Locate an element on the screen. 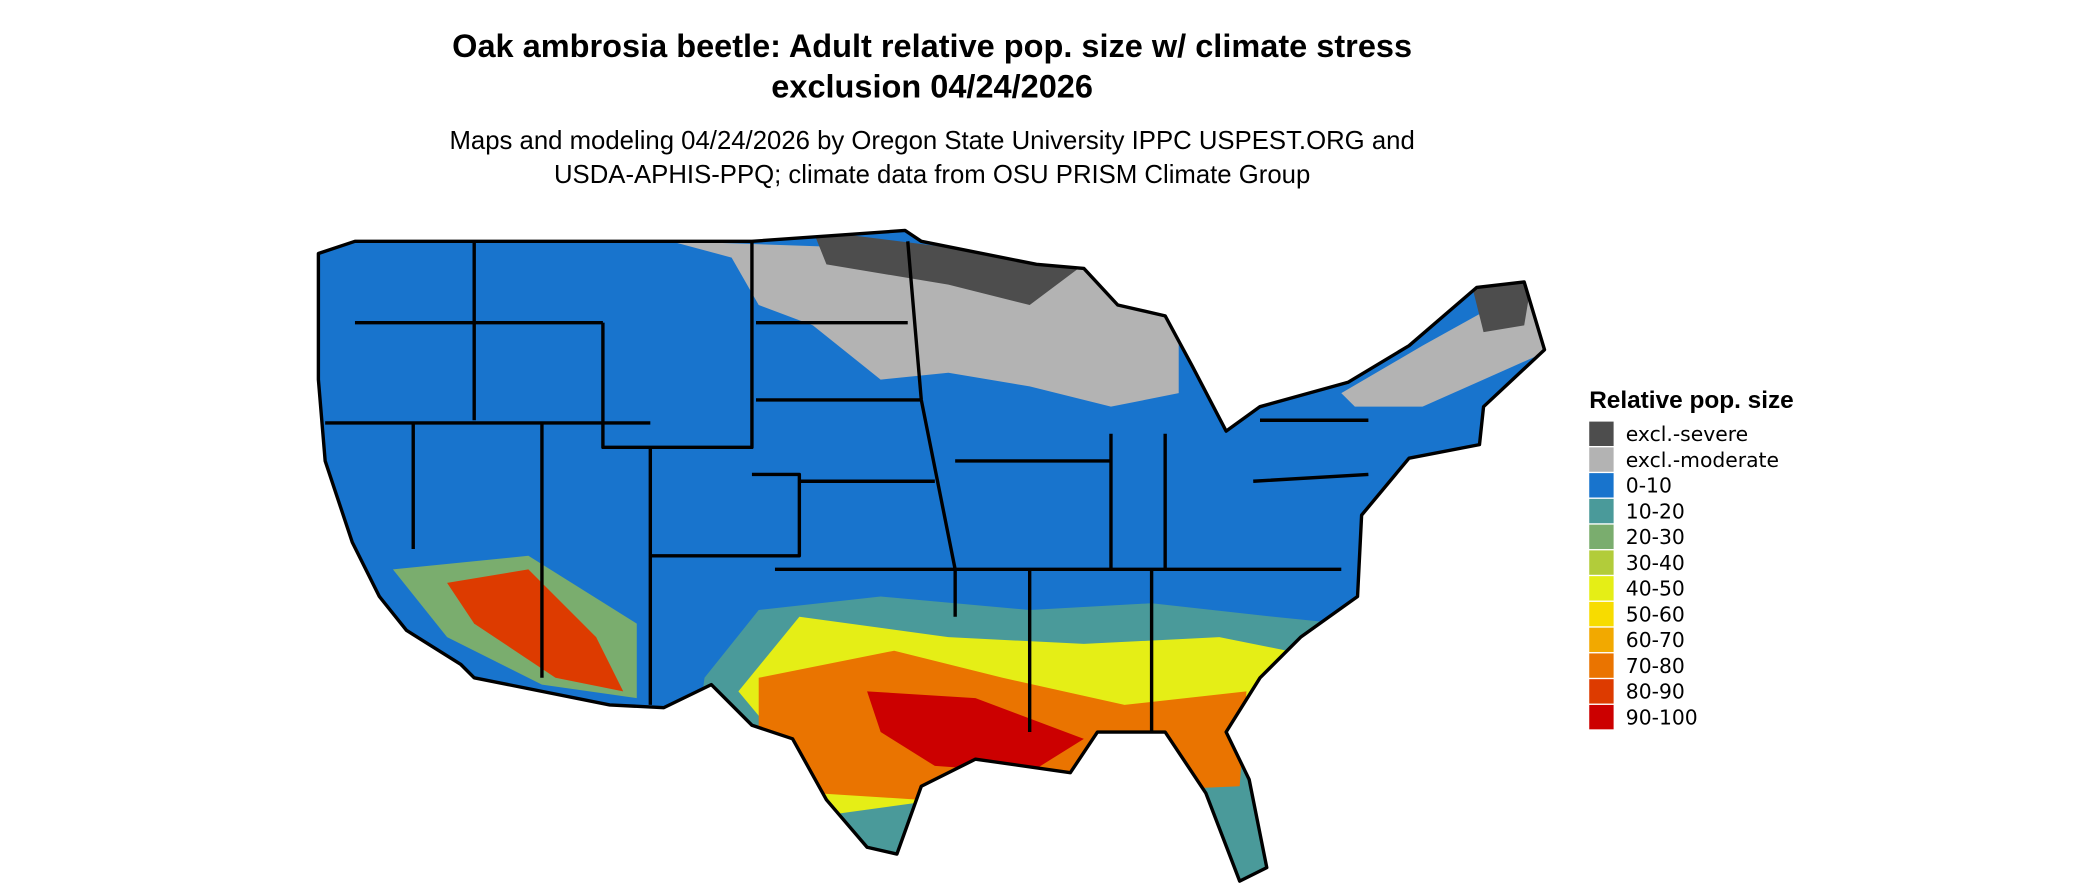 The image size is (2100, 892). legend-label: 20-30 is located at coordinates (1655, 537).